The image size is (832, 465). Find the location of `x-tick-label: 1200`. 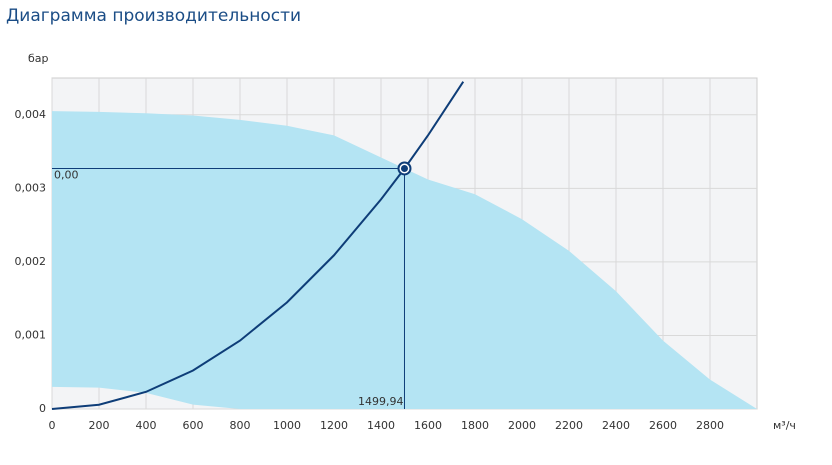

x-tick-label: 1200 is located at coordinates (334, 425).